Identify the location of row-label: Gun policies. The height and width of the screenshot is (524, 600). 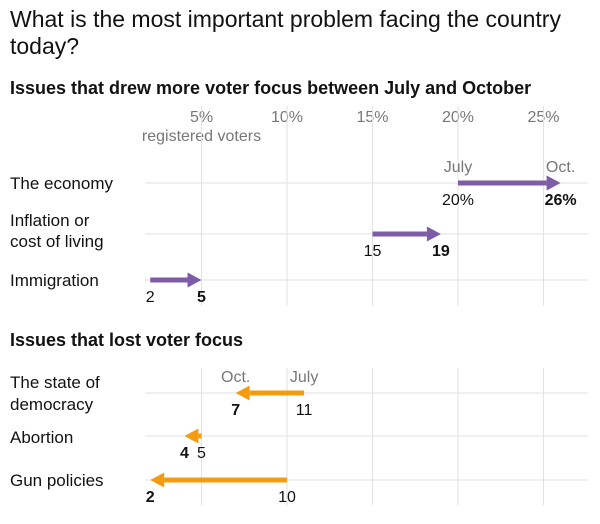
(57, 480).